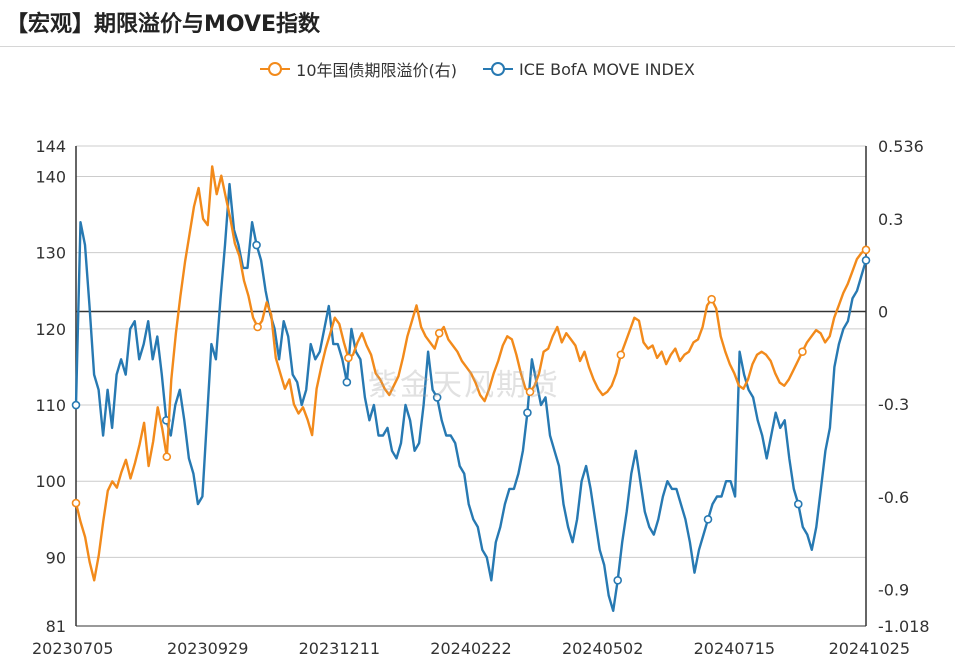  Describe the element at coordinates (275, 69) in the screenshot. I see `legend-marker-orange` at that location.